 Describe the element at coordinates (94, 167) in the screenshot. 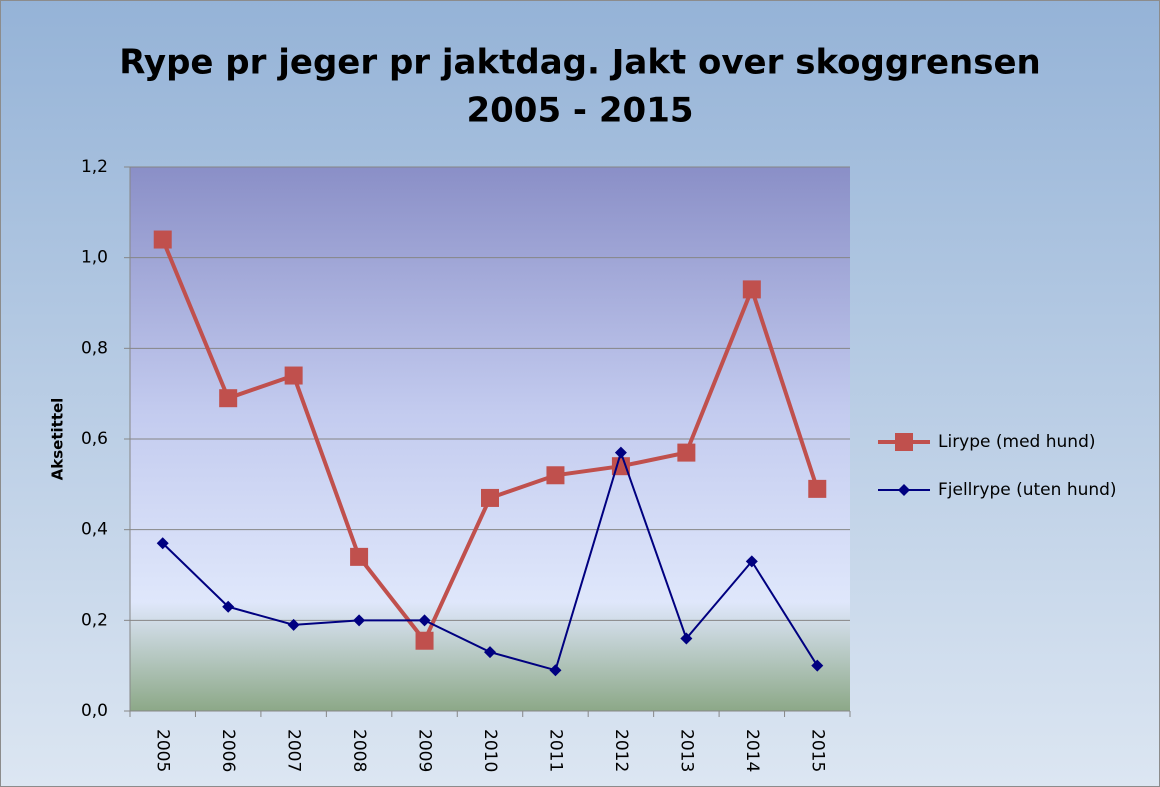

I see `y-tick-label: 1,2` at that location.